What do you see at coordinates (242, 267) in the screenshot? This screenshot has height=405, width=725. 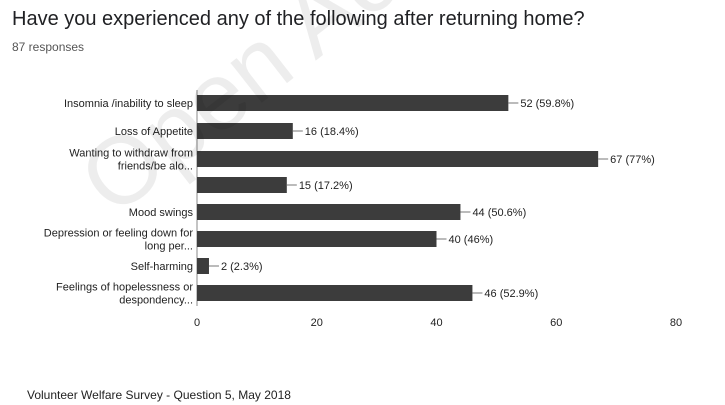 I see `value-label: 2 (2.3%)` at bounding box center [242, 267].